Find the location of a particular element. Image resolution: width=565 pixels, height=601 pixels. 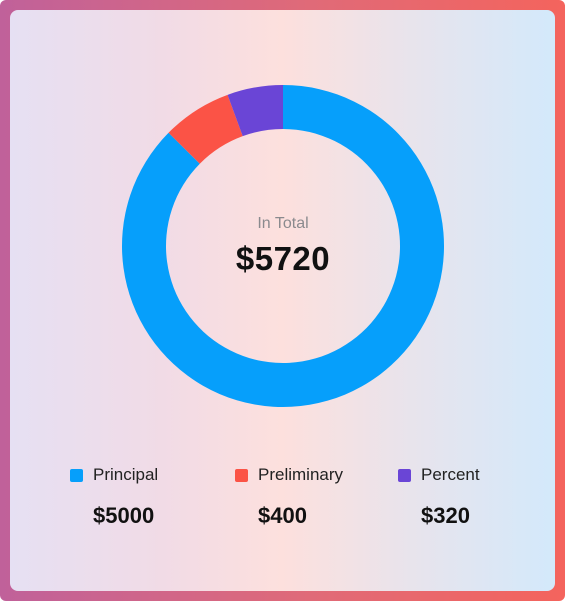

legend-label: Preliminary is located at coordinates (301, 474).